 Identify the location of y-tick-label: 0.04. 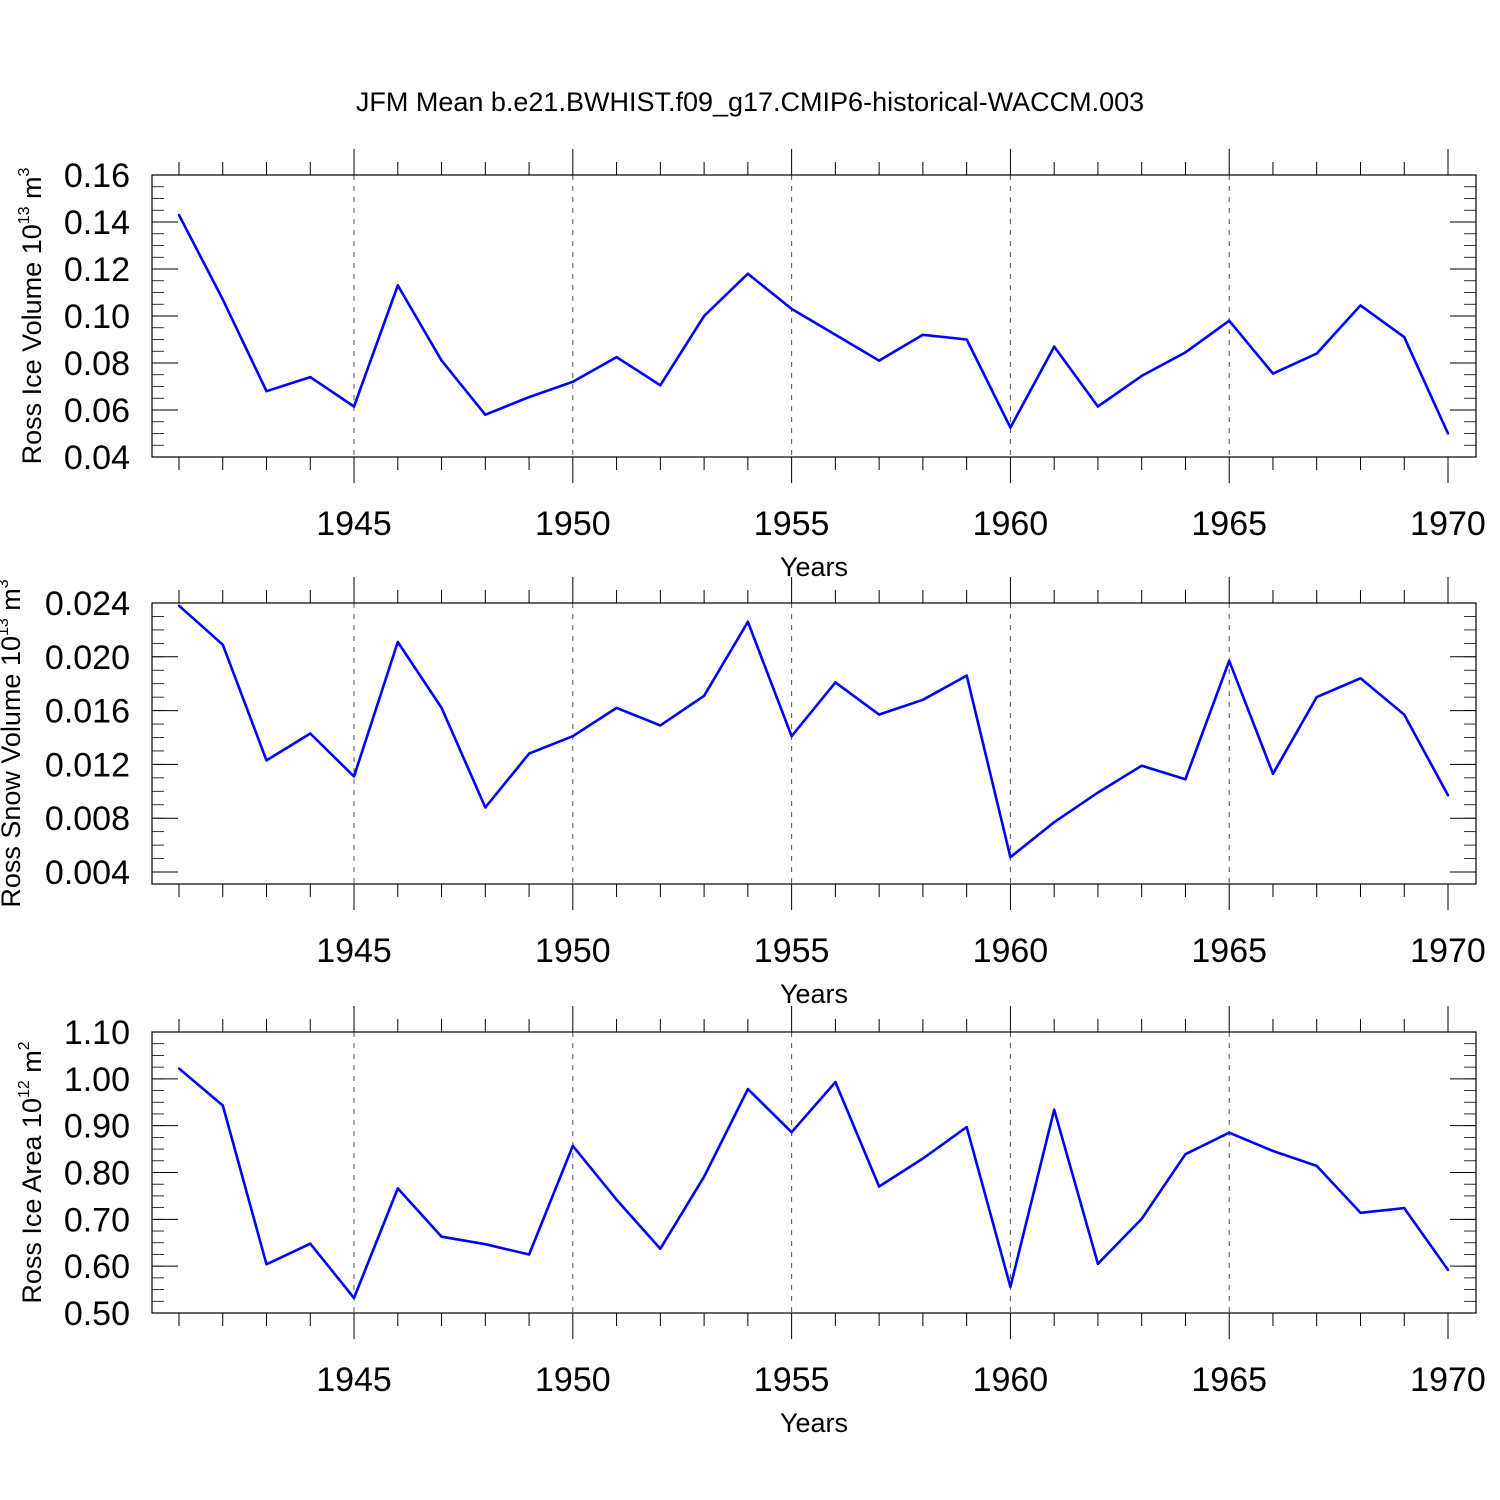
(97, 458).